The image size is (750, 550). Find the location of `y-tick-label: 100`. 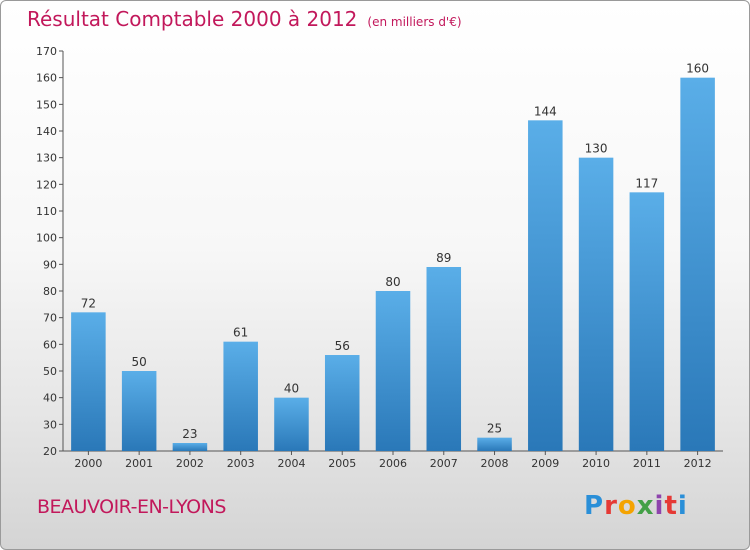

y-tick-label: 100 is located at coordinates (46, 238).